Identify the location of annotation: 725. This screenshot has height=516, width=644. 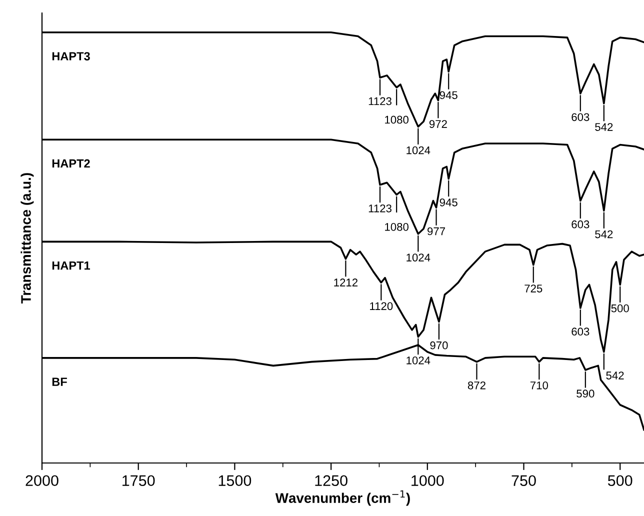
(533, 288).